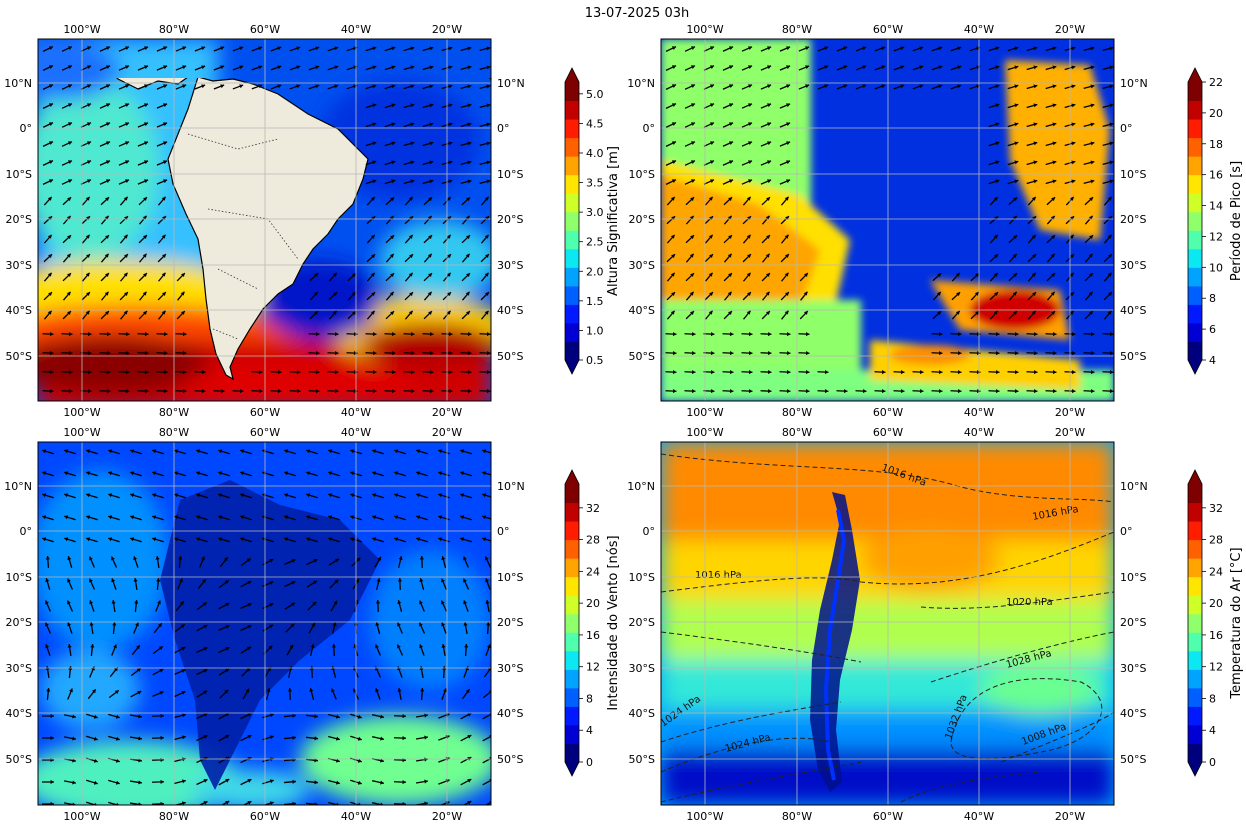  Describe the element at coordinates (704, 432) in the screenshot. I see `longitude-tick-label: 100°W` at that location.